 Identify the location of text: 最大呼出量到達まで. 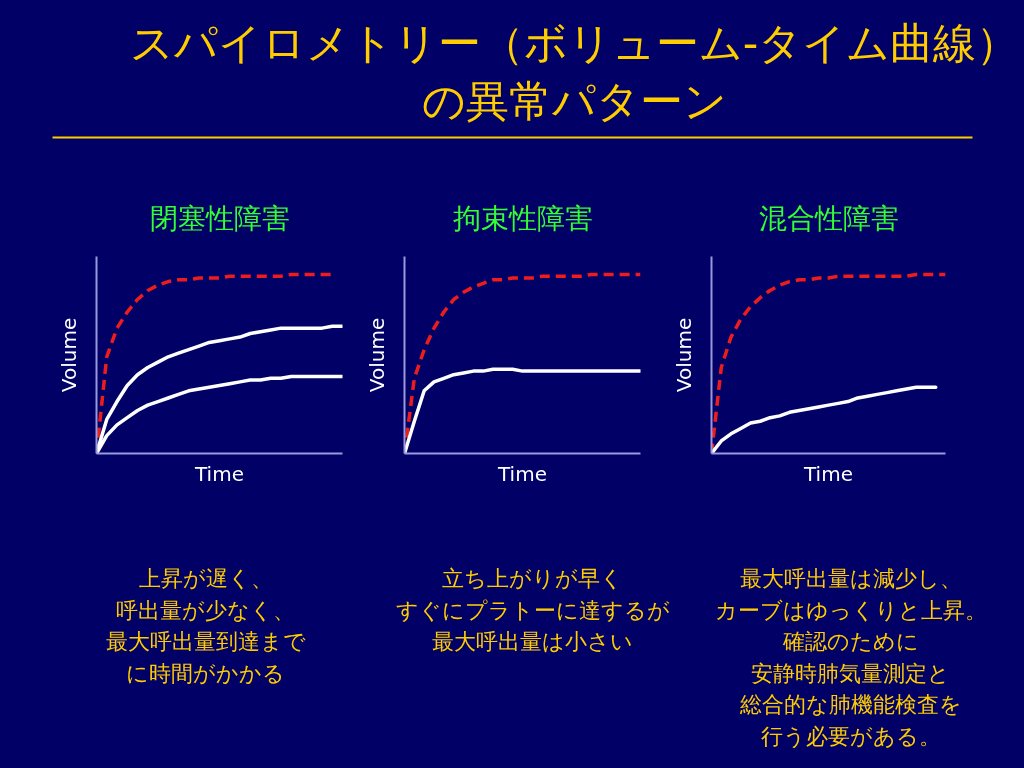
(205, 641).